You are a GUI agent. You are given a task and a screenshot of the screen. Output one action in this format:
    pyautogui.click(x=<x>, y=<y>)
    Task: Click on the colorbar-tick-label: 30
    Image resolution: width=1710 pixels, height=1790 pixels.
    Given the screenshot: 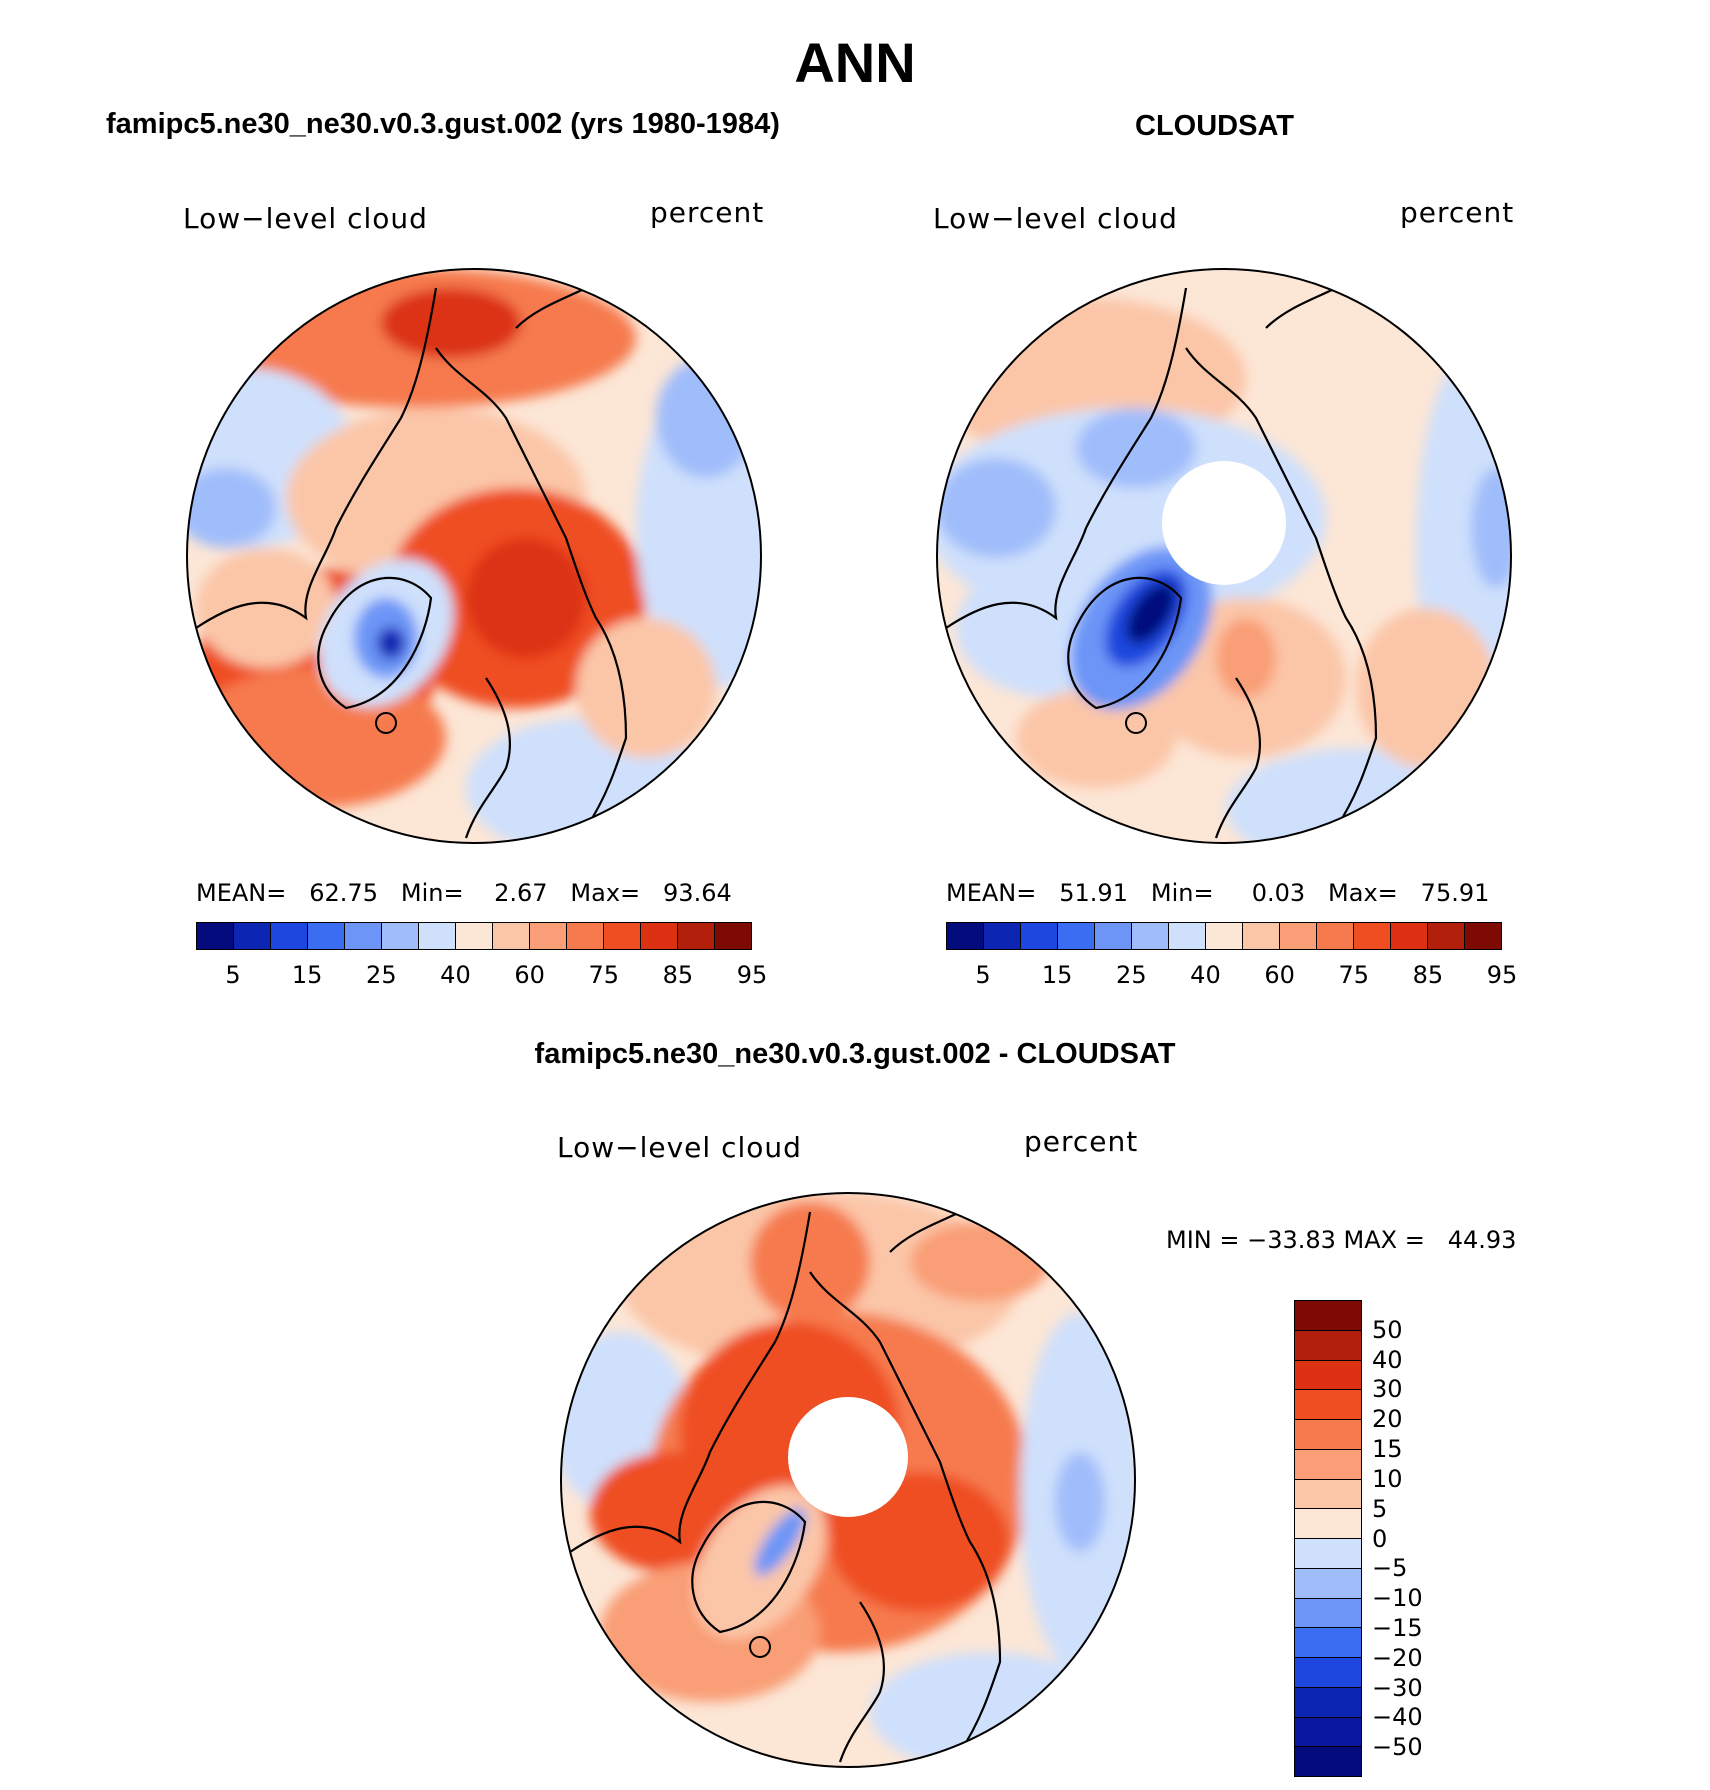 What is the action you would take?
    pyautogui.click(x=1387, y=1389)
    